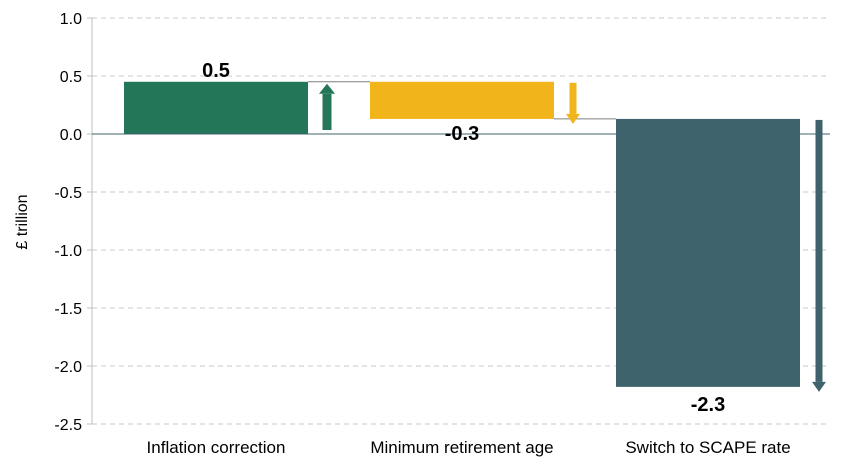  Describe the element at coordinates (68, 309) in the screenshot. I see `y-tick-label: -1.5` at that location.